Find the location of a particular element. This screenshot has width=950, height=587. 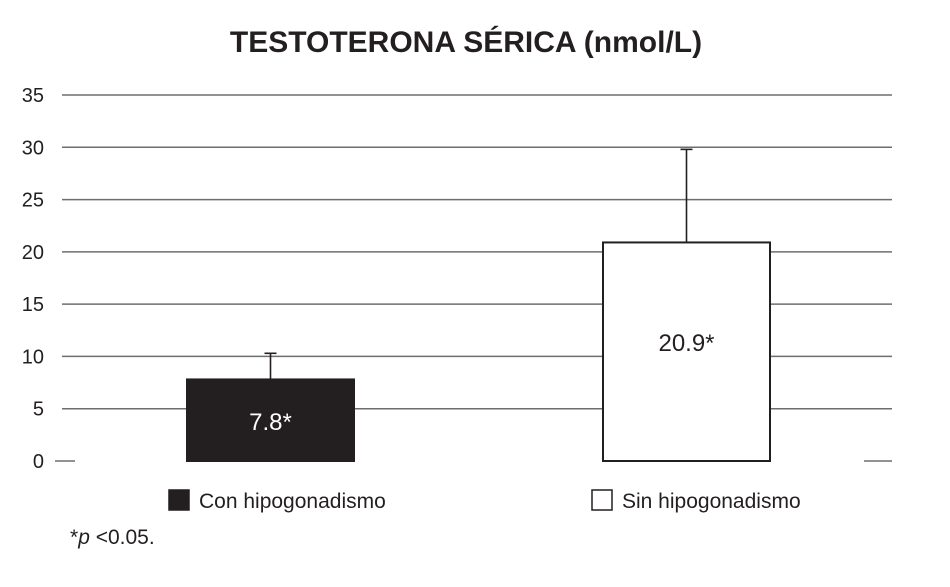

y-axis-ticks: 0 5 10 15 20 25 30 35 is located at coordinates (33, 279).